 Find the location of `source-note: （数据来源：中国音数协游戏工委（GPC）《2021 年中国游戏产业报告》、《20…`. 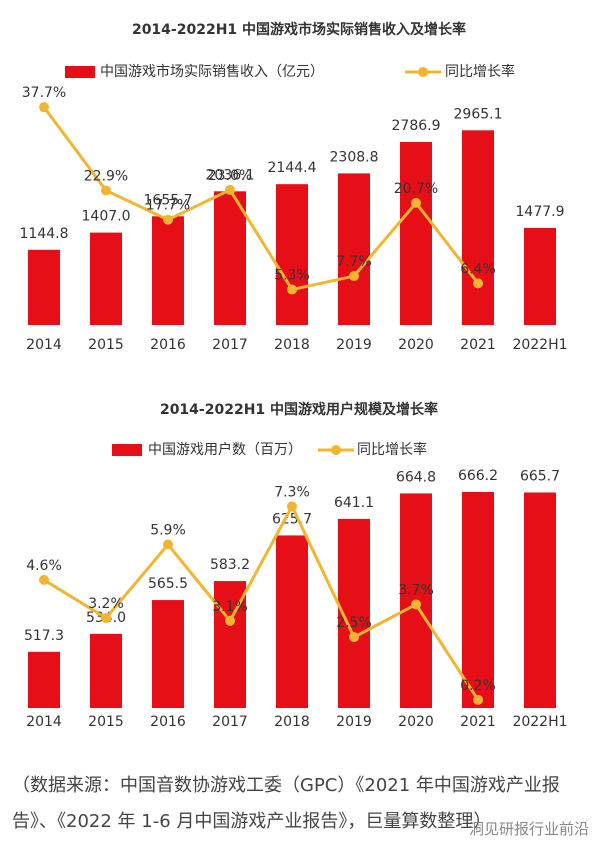

source-note: （数据来源：中国音数协游戏工委（GPC）《2021 年中国游戏产业报告》、《20… is located at coordinates (286, 803).